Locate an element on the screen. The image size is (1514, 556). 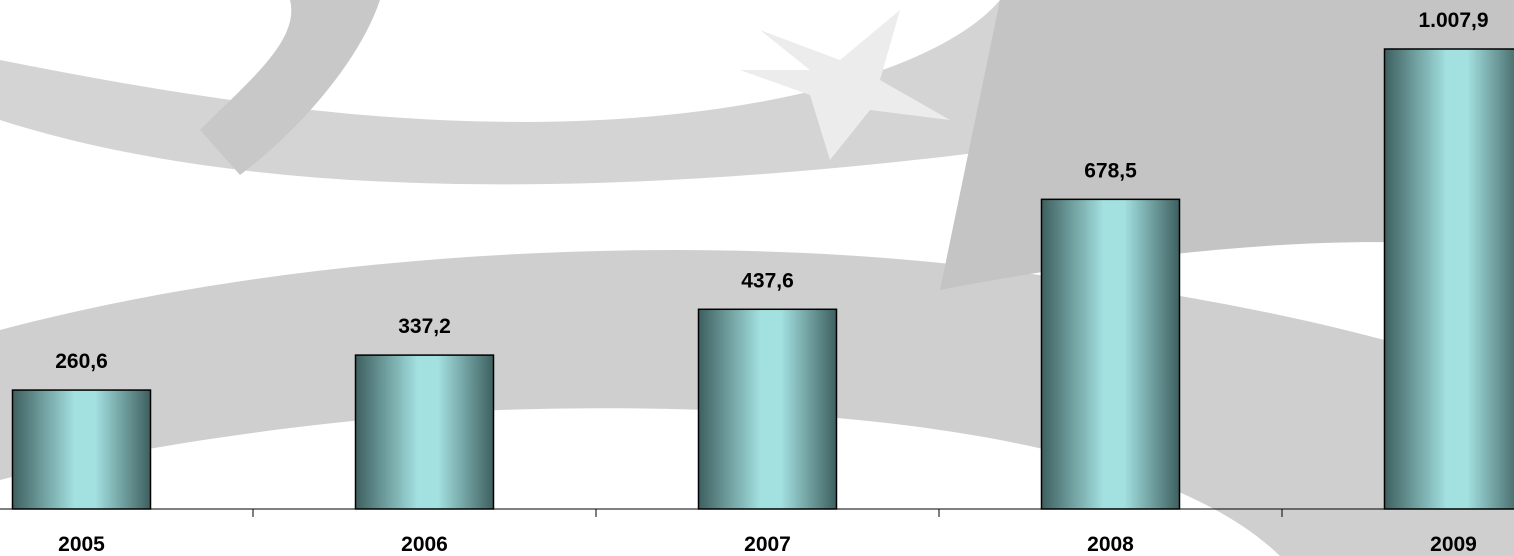
value-label: 1.007,9 is located at coordinates (1453, 20).